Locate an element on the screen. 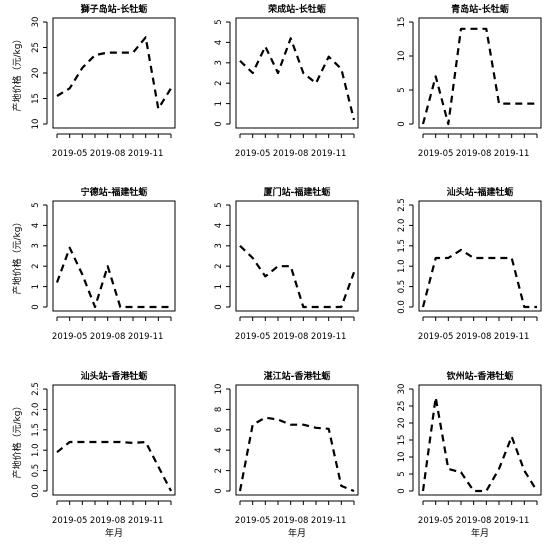 The height and width of the screenshot is (552, 553). panel-8: 湛江站-香港牡蛎 0 2 4 6 8 10 2019-05 2019-08 2019-11 年月 is located at coordinates (286, 454).